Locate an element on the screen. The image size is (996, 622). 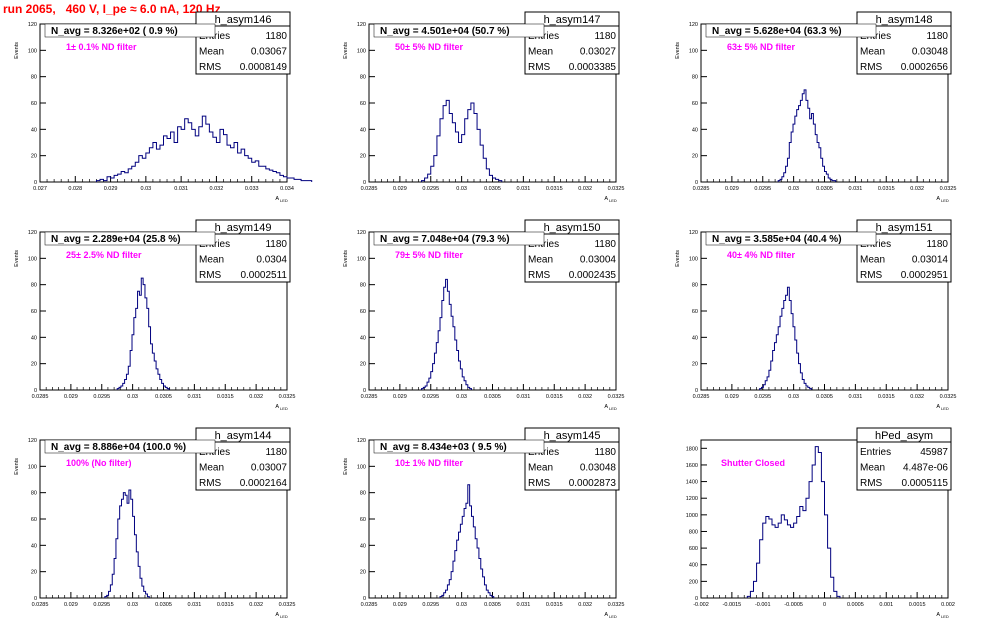
stats-value: 0.03048 is located at coordinates (930, 52).